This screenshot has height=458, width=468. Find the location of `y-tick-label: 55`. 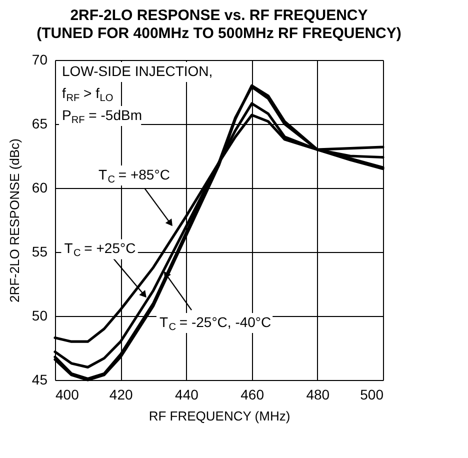

y-tick-label: 55 is located at coordinates (40, 252).